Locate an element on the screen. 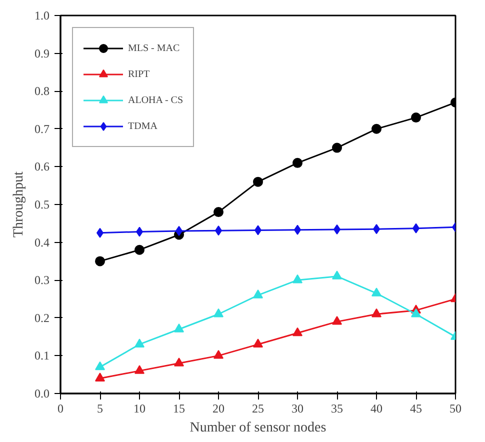 This screenshot has height=442, width=485. x-tick-label: 35 is located at coordinates (337, 409).